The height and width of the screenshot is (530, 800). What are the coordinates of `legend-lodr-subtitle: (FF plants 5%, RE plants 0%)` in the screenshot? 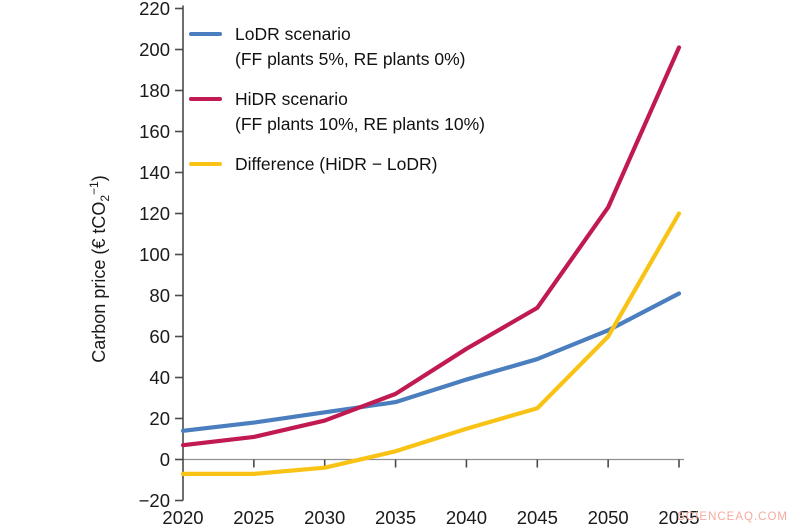 It's located at (350, 59).